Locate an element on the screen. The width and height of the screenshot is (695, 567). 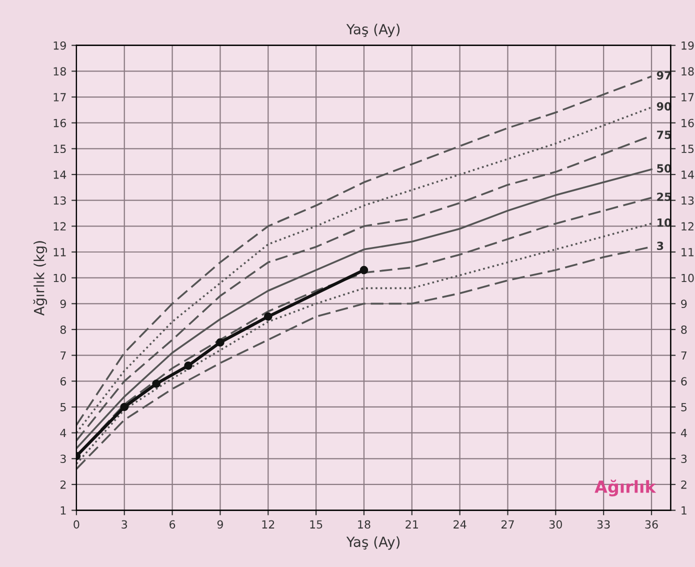
chart-title: Yaş (Ay) is located at coordinates (373, 31).